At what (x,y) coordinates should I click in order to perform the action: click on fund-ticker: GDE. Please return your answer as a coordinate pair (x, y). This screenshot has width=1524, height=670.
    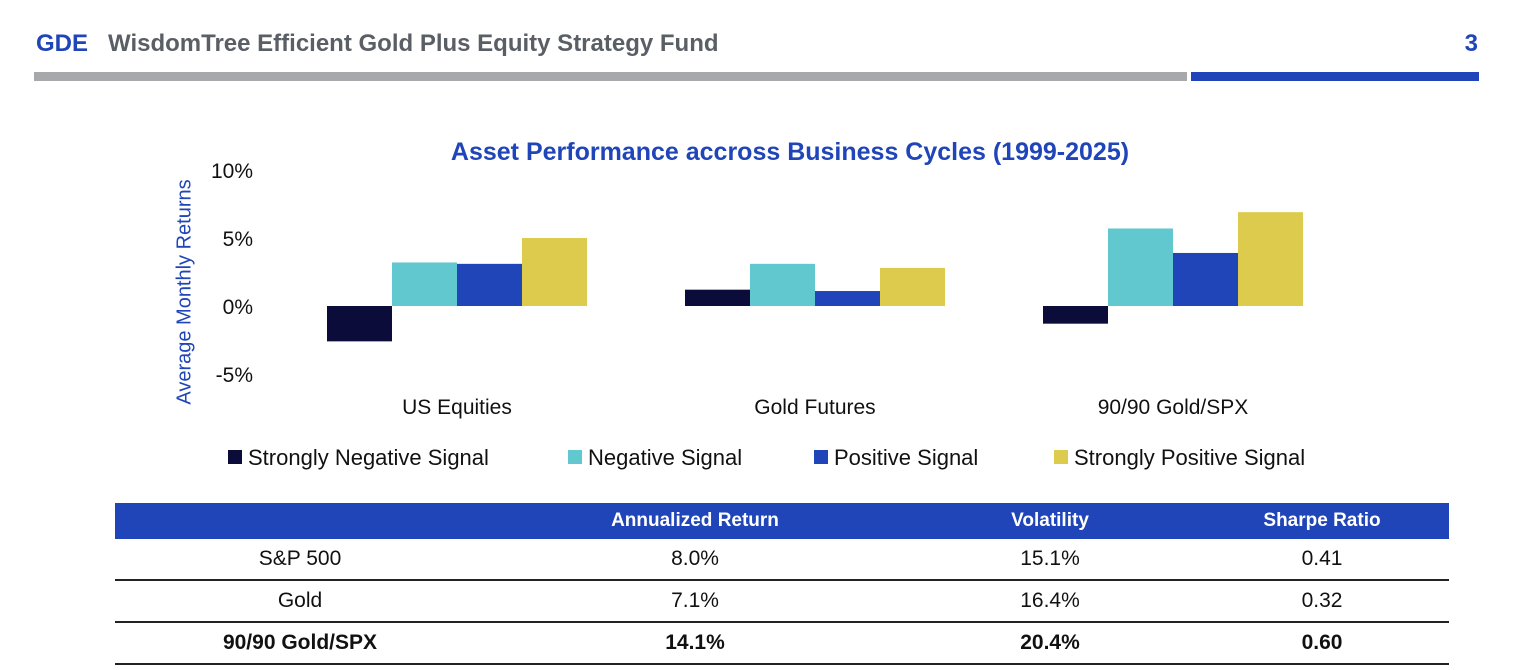
    Looking at the image, I should click on (62, 43).